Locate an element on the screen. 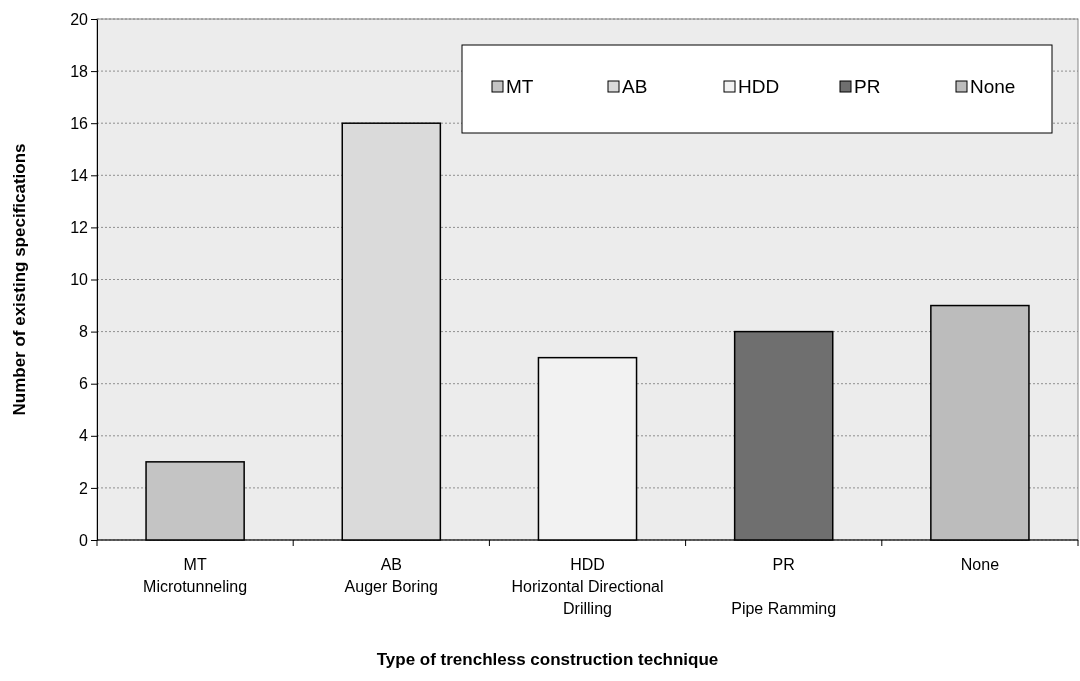 This screenshot has width=1080, height=681. y-axis-title: Number of existing specifications is located at coordinates (19, 279).